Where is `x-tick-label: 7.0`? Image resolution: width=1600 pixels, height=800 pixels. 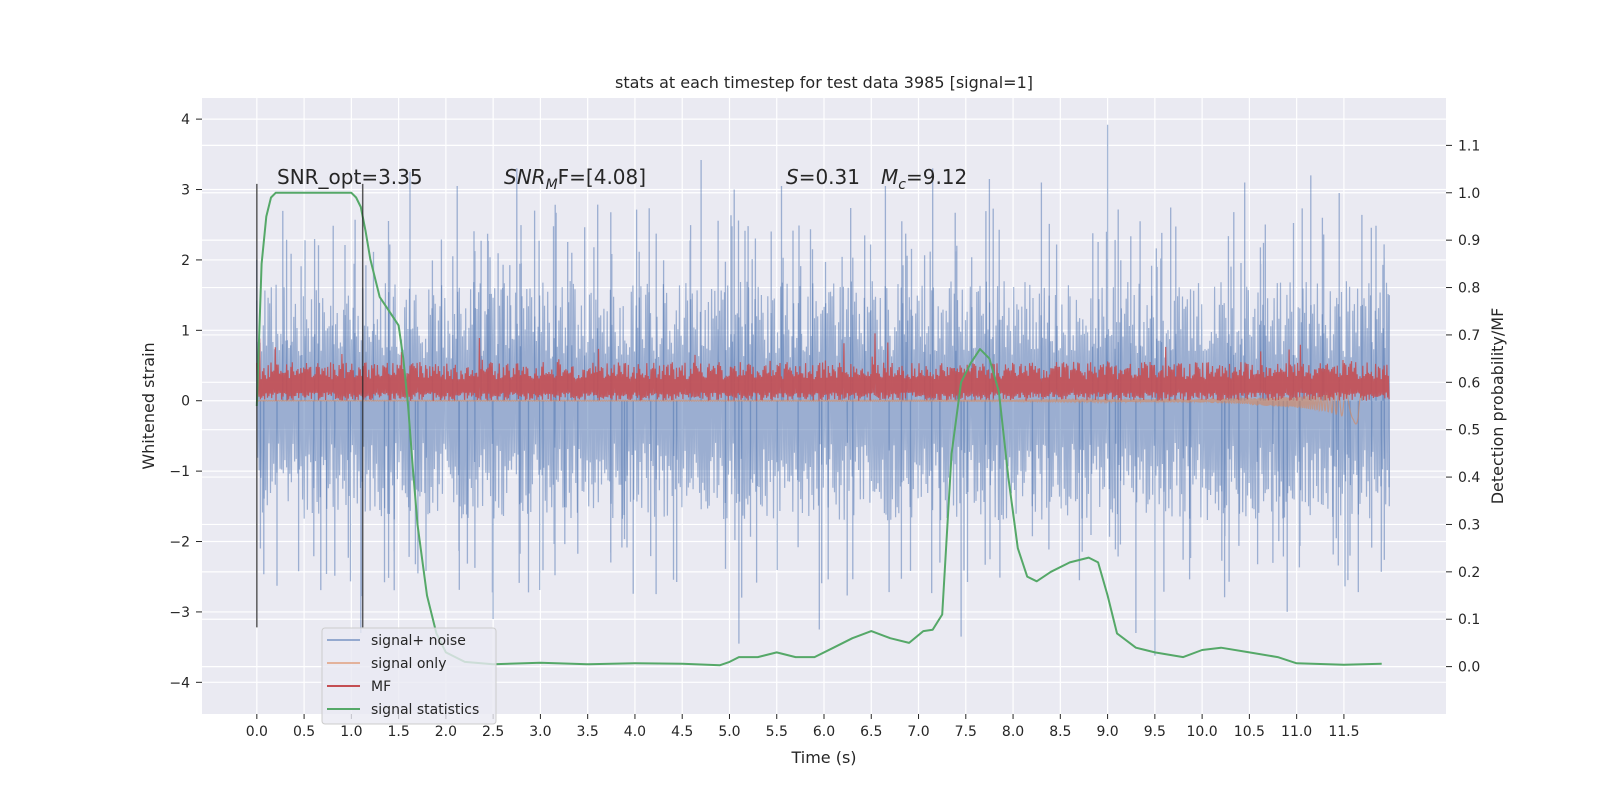 x-tick-label: 7.0 is located at coordinates (918, 732).